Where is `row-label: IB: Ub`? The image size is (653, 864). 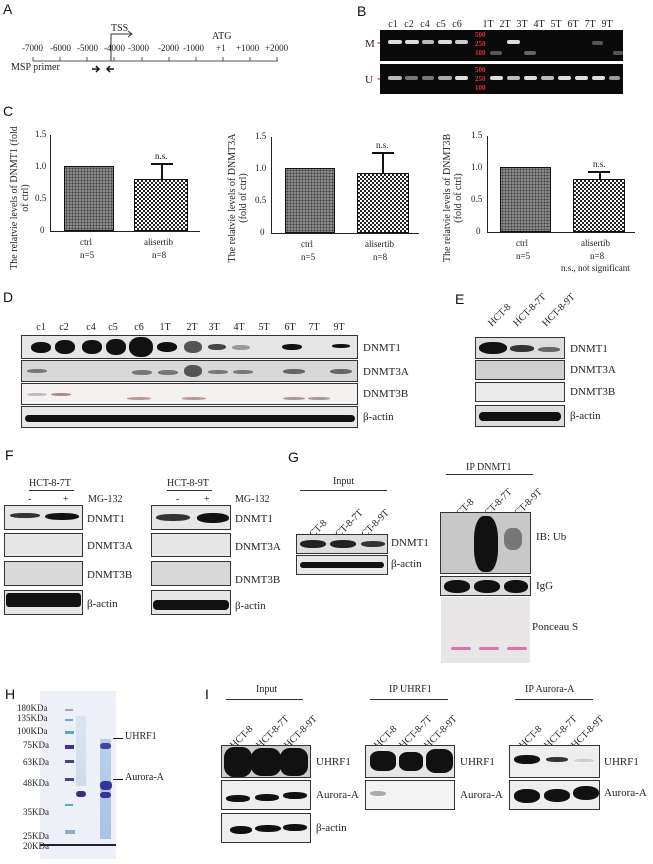 row-label: IB: Ub is located at coordinates (551, 537).